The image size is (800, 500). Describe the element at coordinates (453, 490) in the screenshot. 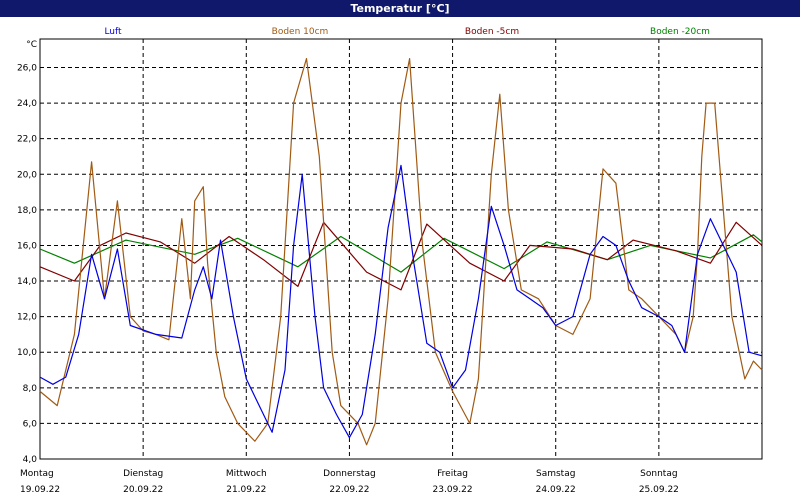

I see `x-tick-date: 23.09.22` at that location.